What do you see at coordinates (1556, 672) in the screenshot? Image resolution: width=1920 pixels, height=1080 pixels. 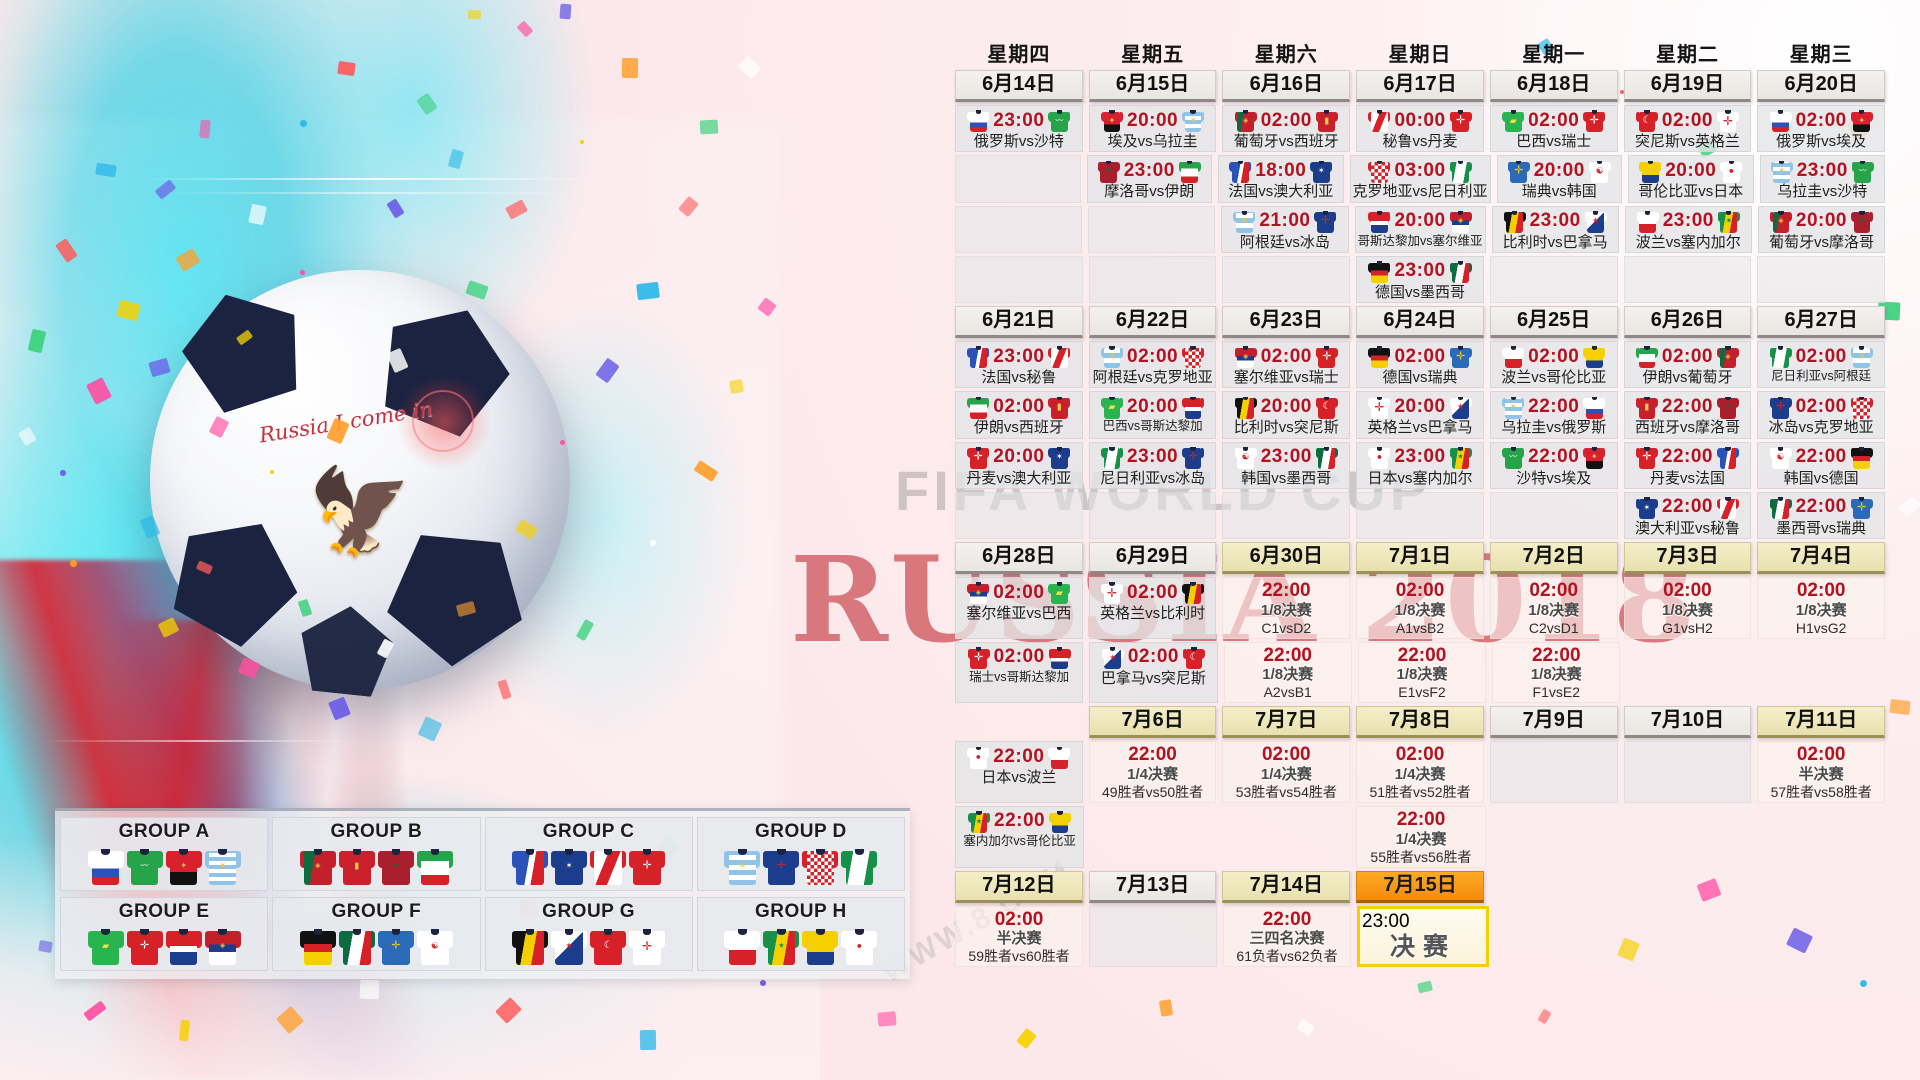 I see `knockout-match-cell: 22:00 1/8决赛 F1vsE2` at bounding box center [1556, 672].